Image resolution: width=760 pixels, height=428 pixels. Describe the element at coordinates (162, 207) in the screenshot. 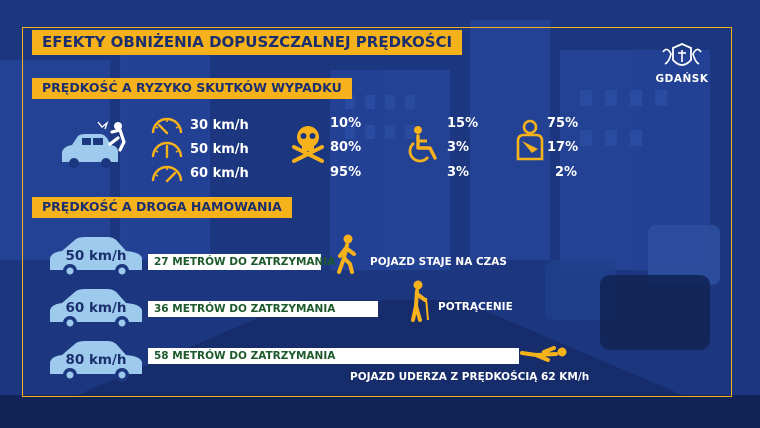

I see `section-braking-heading: PRĘDKOŚĆ A DROGA HAMOWANIA` at that location.